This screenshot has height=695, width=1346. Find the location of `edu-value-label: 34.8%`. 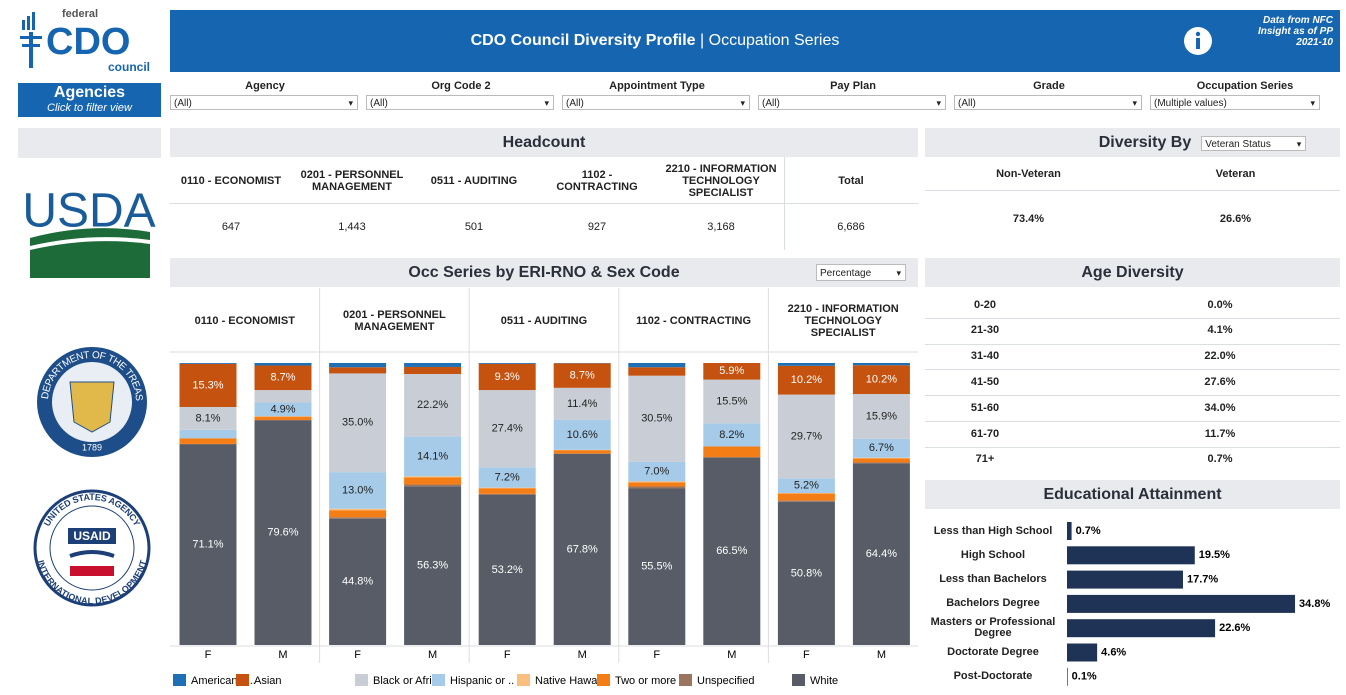

edu-value-label: 34.8% is located at coordinates (1314, 604).